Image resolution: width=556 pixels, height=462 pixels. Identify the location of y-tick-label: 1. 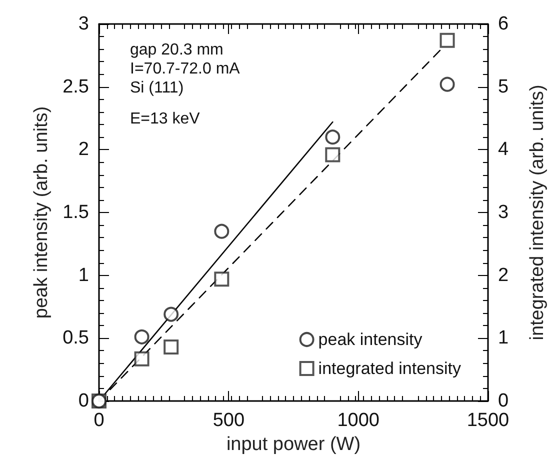
(83, 275).